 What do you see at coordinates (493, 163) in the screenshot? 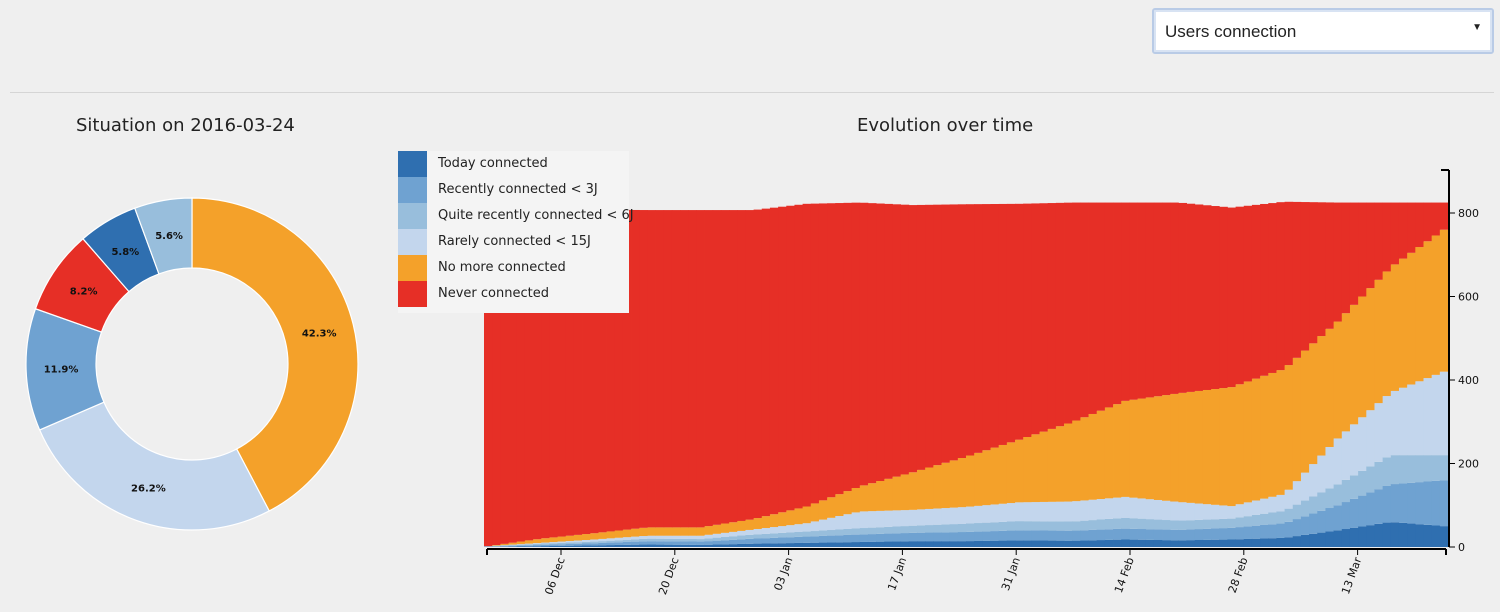
I see `legend-label: Today connected` at bounding box center [493, 163].